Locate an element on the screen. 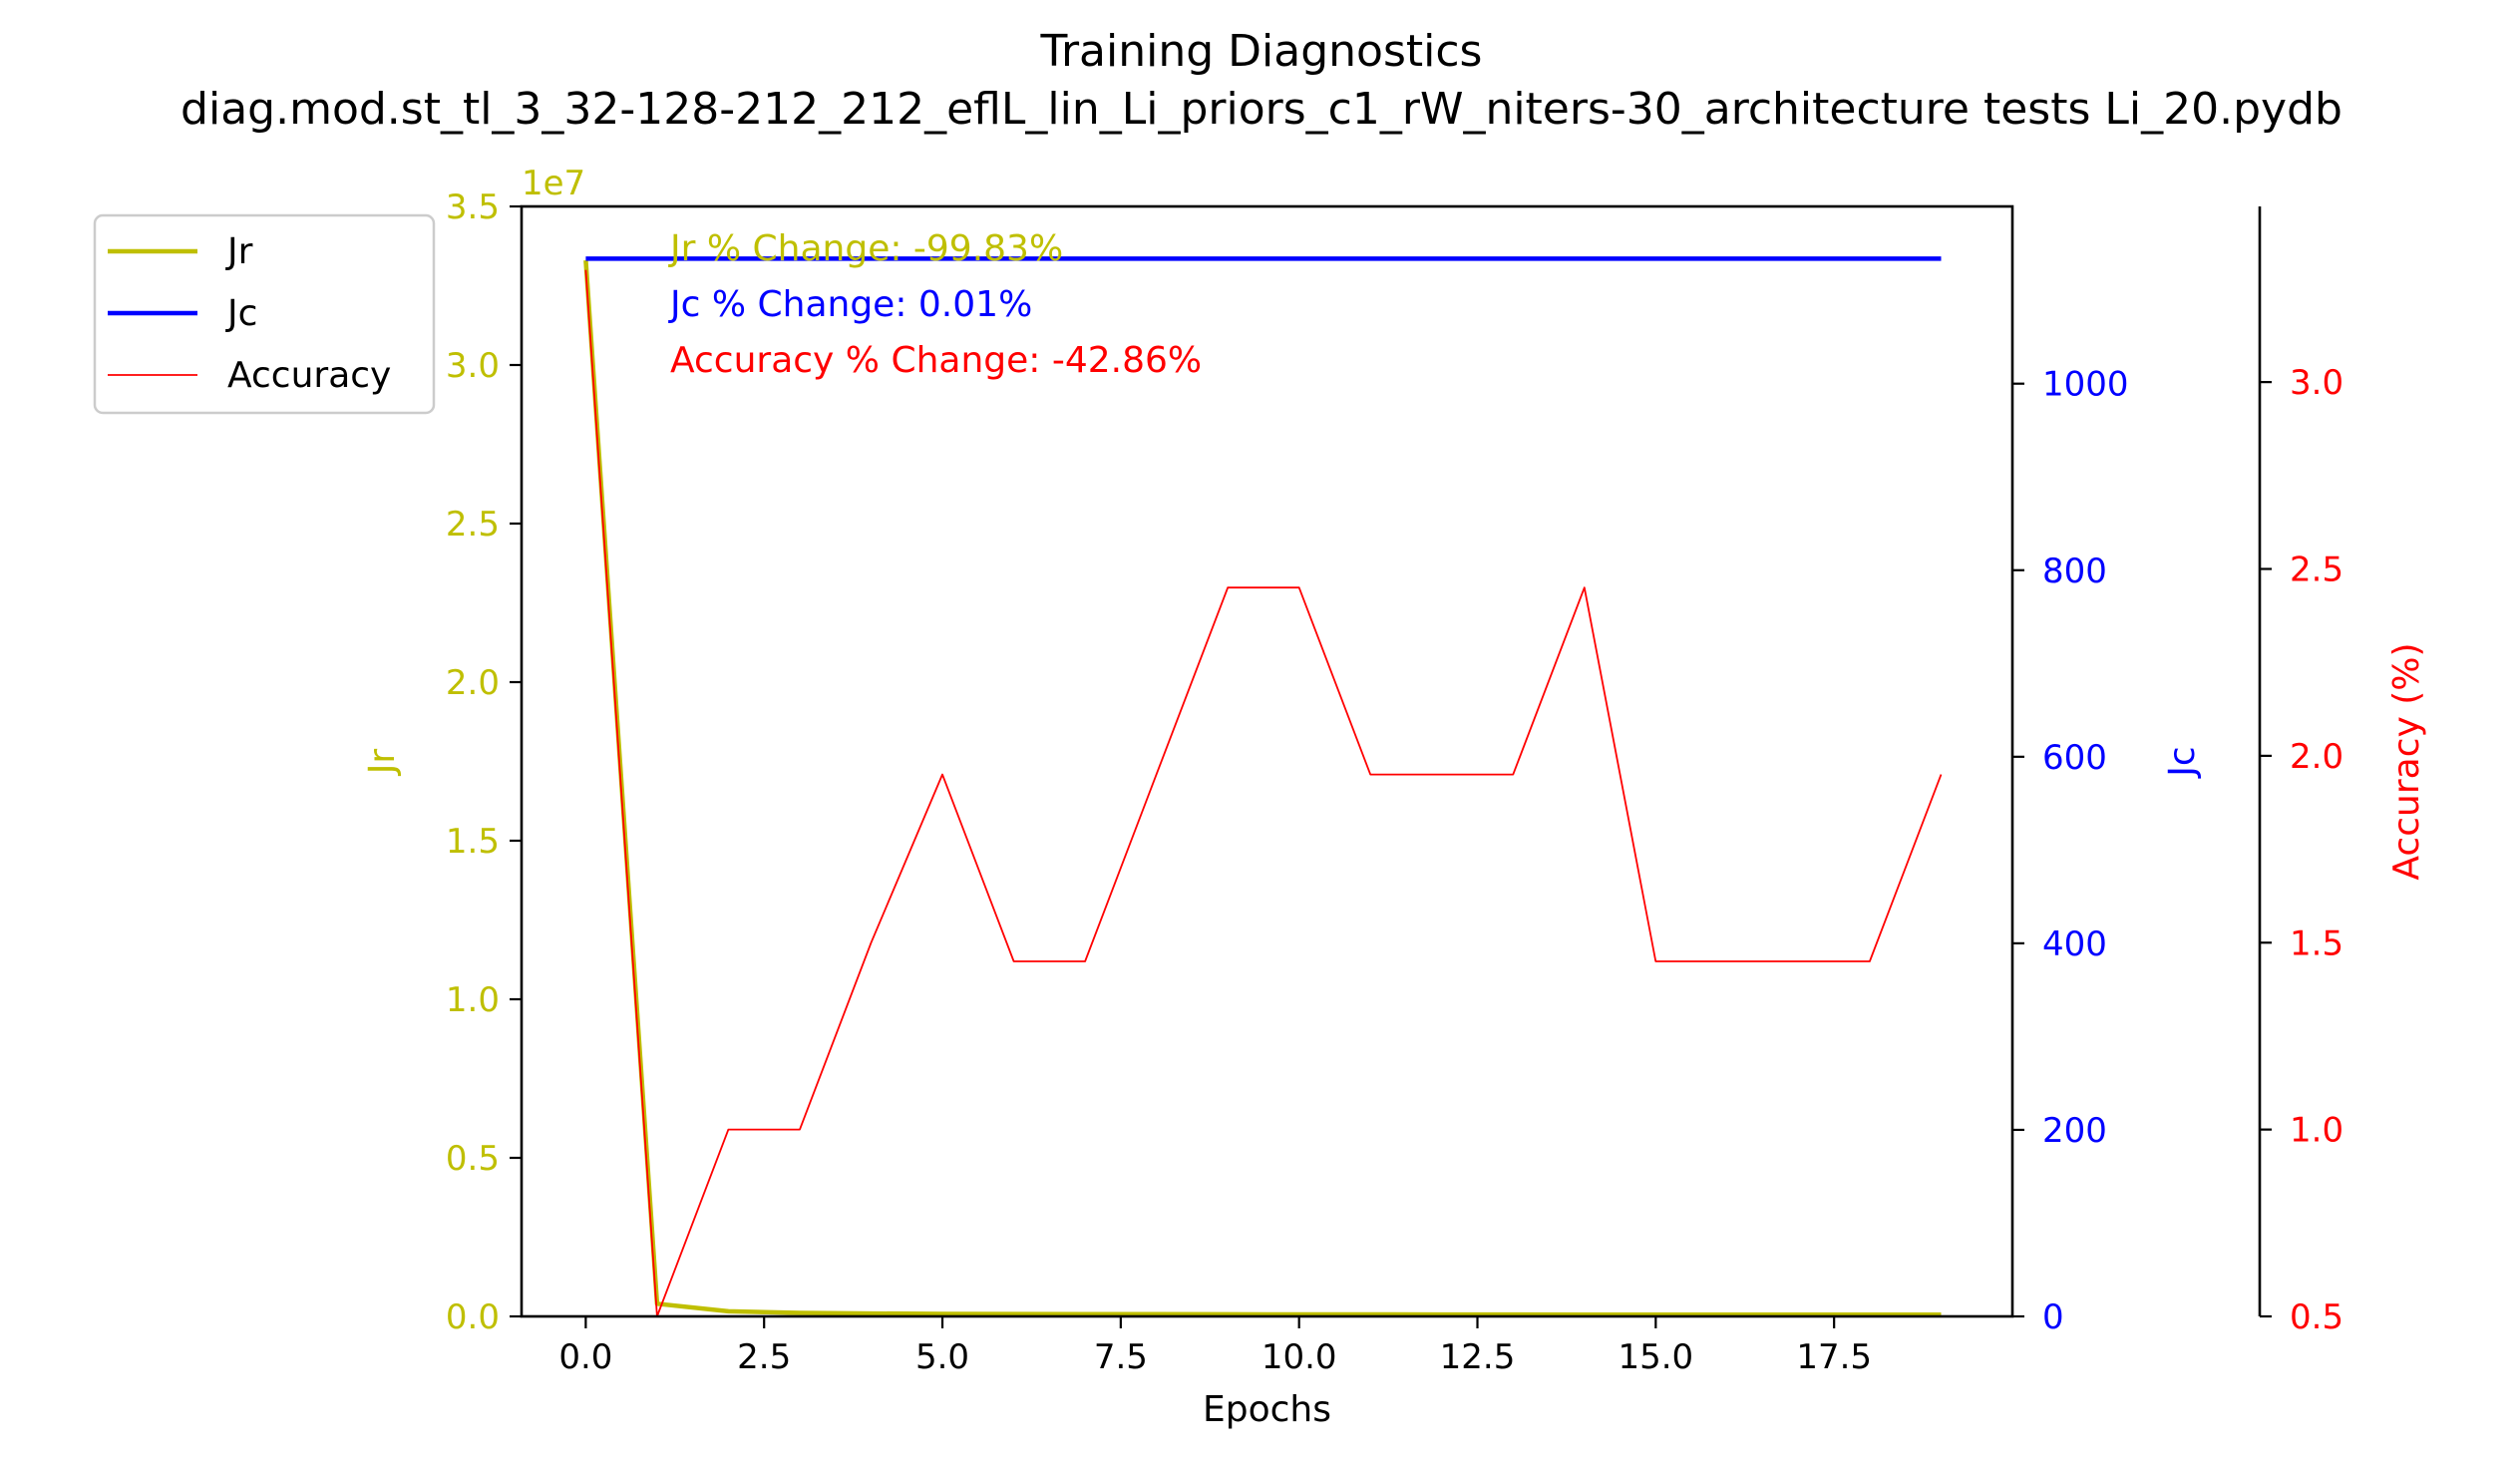  legend: Jr Jc Accuracy is located at coordinates (264, 314).